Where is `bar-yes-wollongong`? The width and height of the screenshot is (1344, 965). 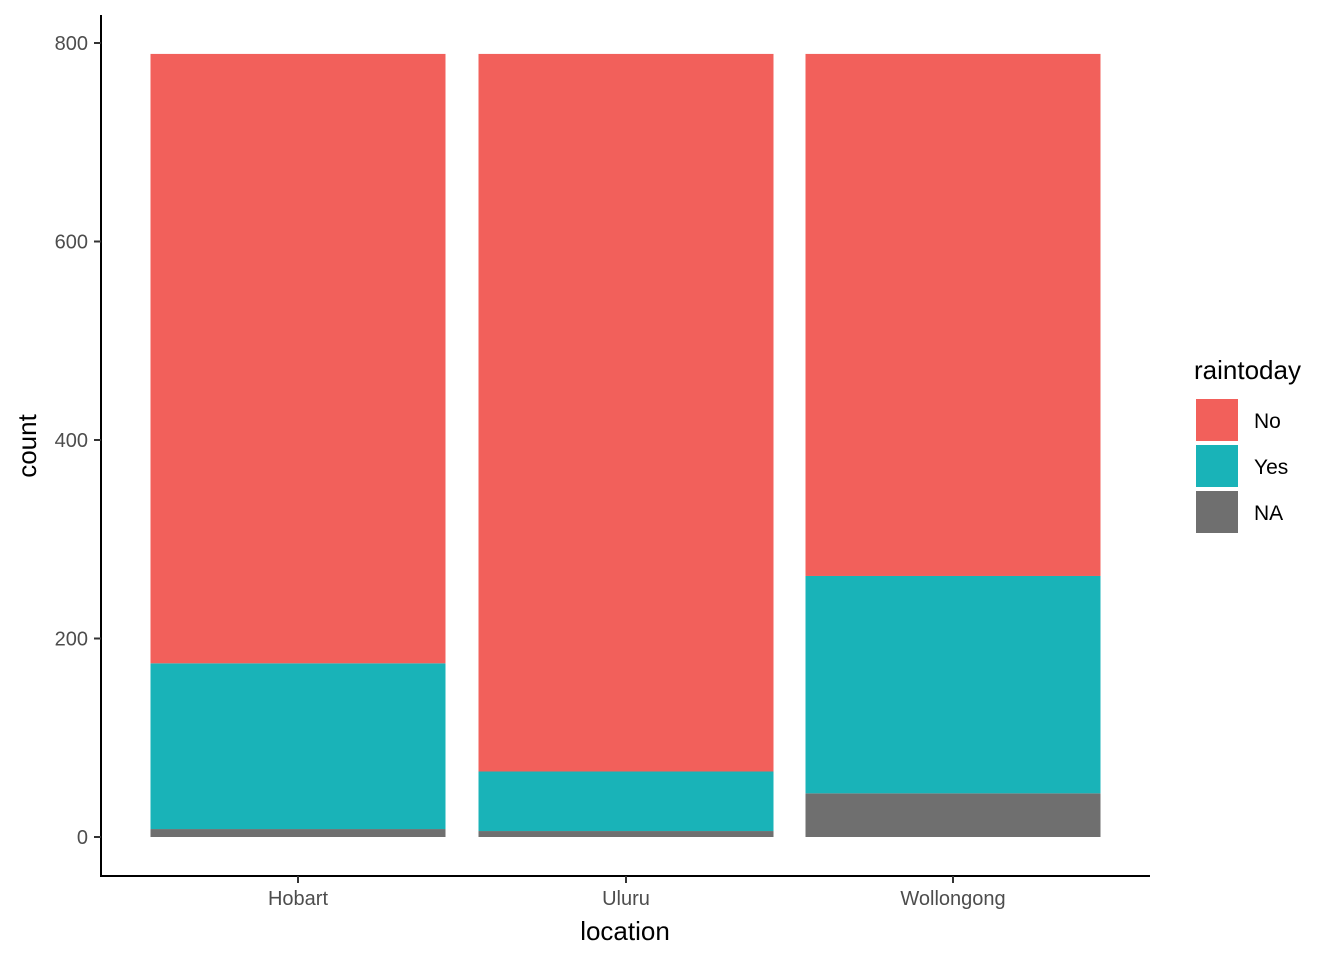
bar-yes-wollongong is located at coordinates (953, 684).